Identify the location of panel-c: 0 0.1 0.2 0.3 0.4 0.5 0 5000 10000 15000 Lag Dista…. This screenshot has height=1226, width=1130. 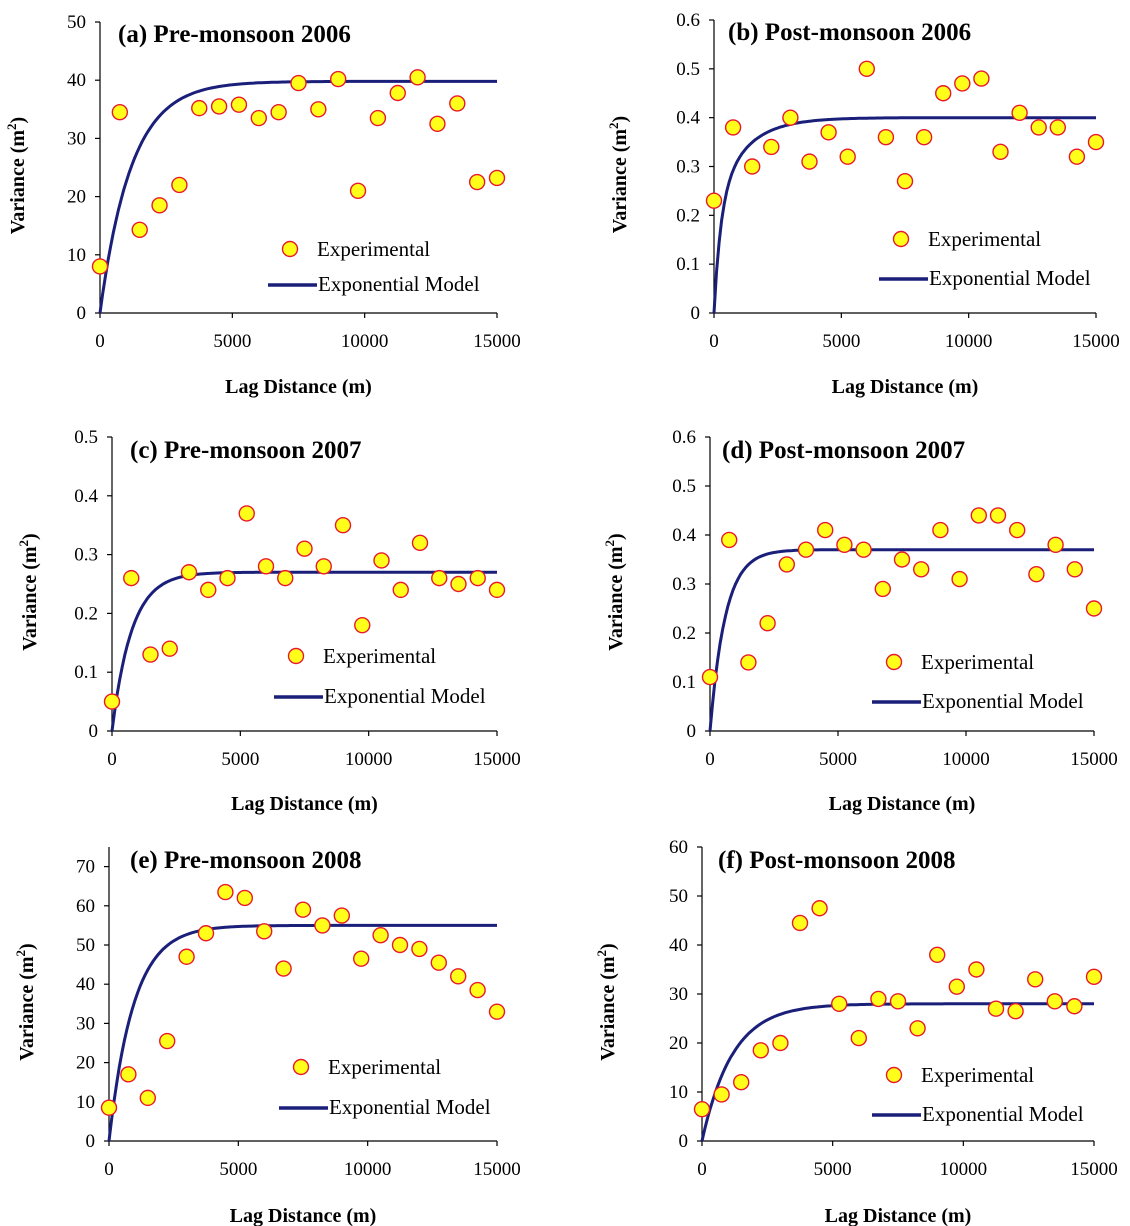
(268, 621).